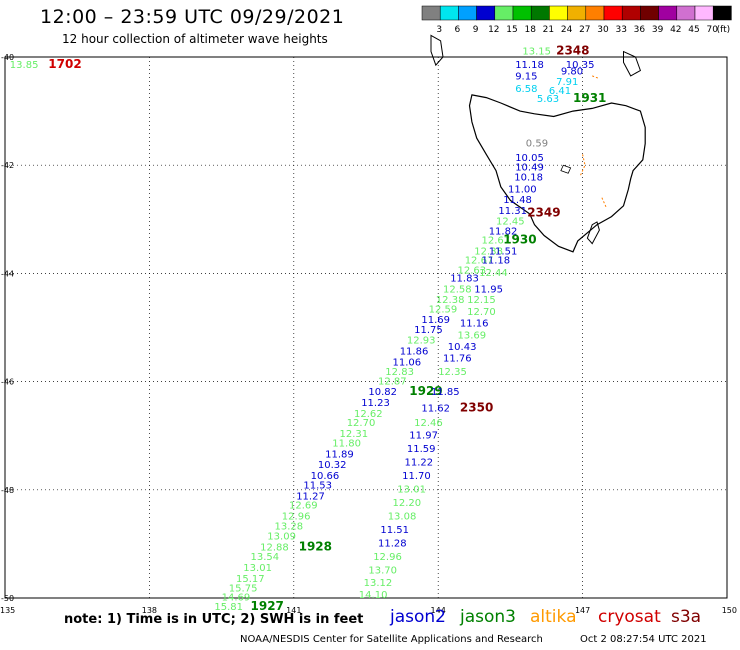  Describe the element at coordinates (7, 490) in the screenshot. I see `latitude-label: -48` at that location.